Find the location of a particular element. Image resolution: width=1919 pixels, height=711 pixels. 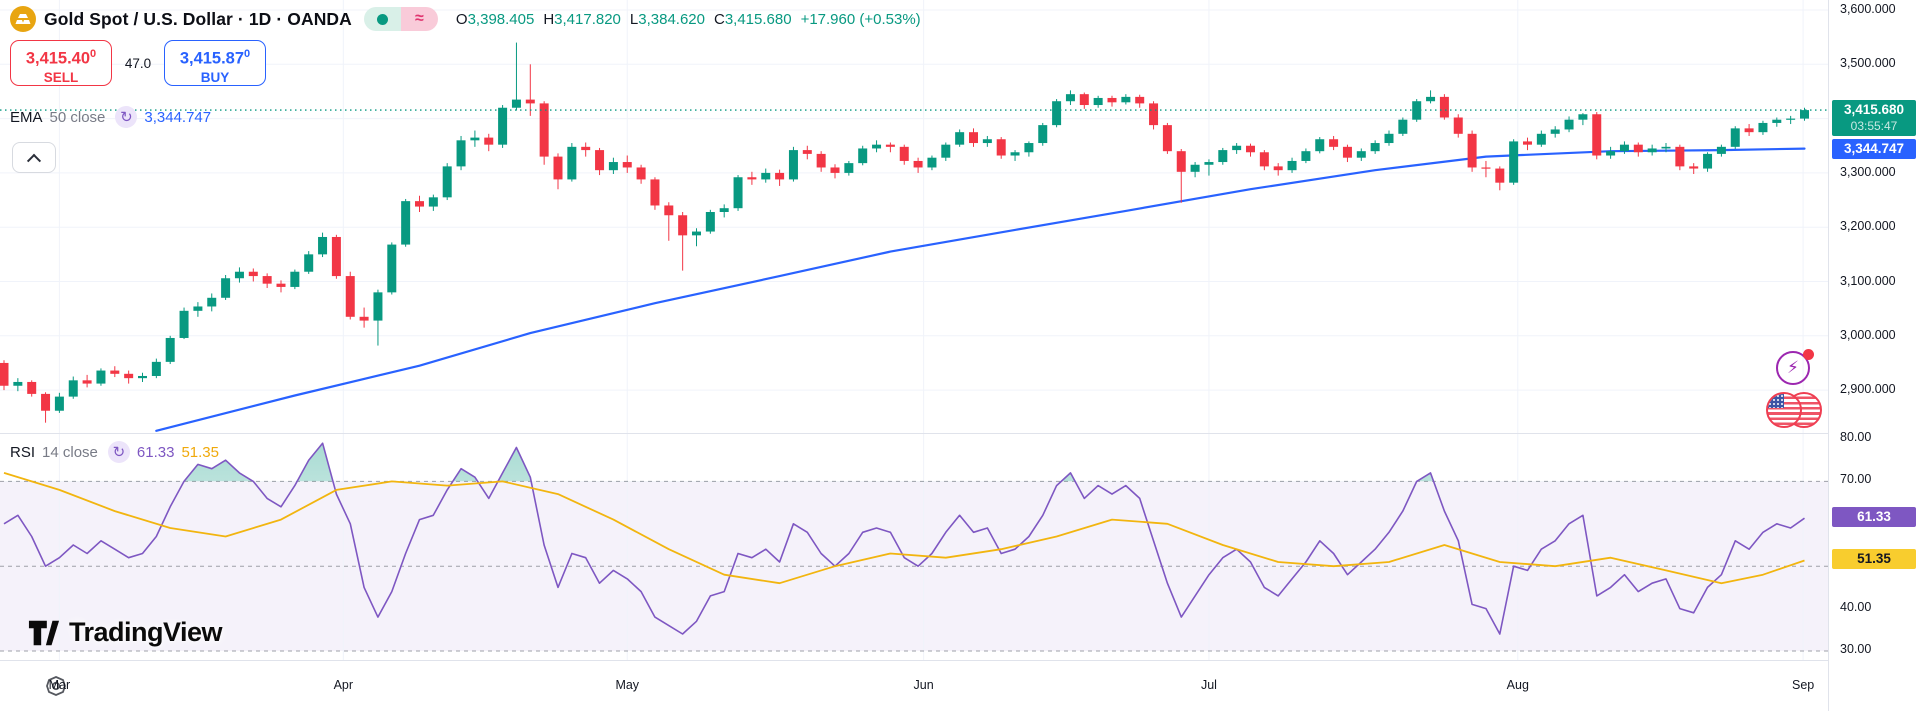

rsi-indicator-legend: RSI 14 close ↻ 61.33 51.35 is located at coordinates (114, 452).